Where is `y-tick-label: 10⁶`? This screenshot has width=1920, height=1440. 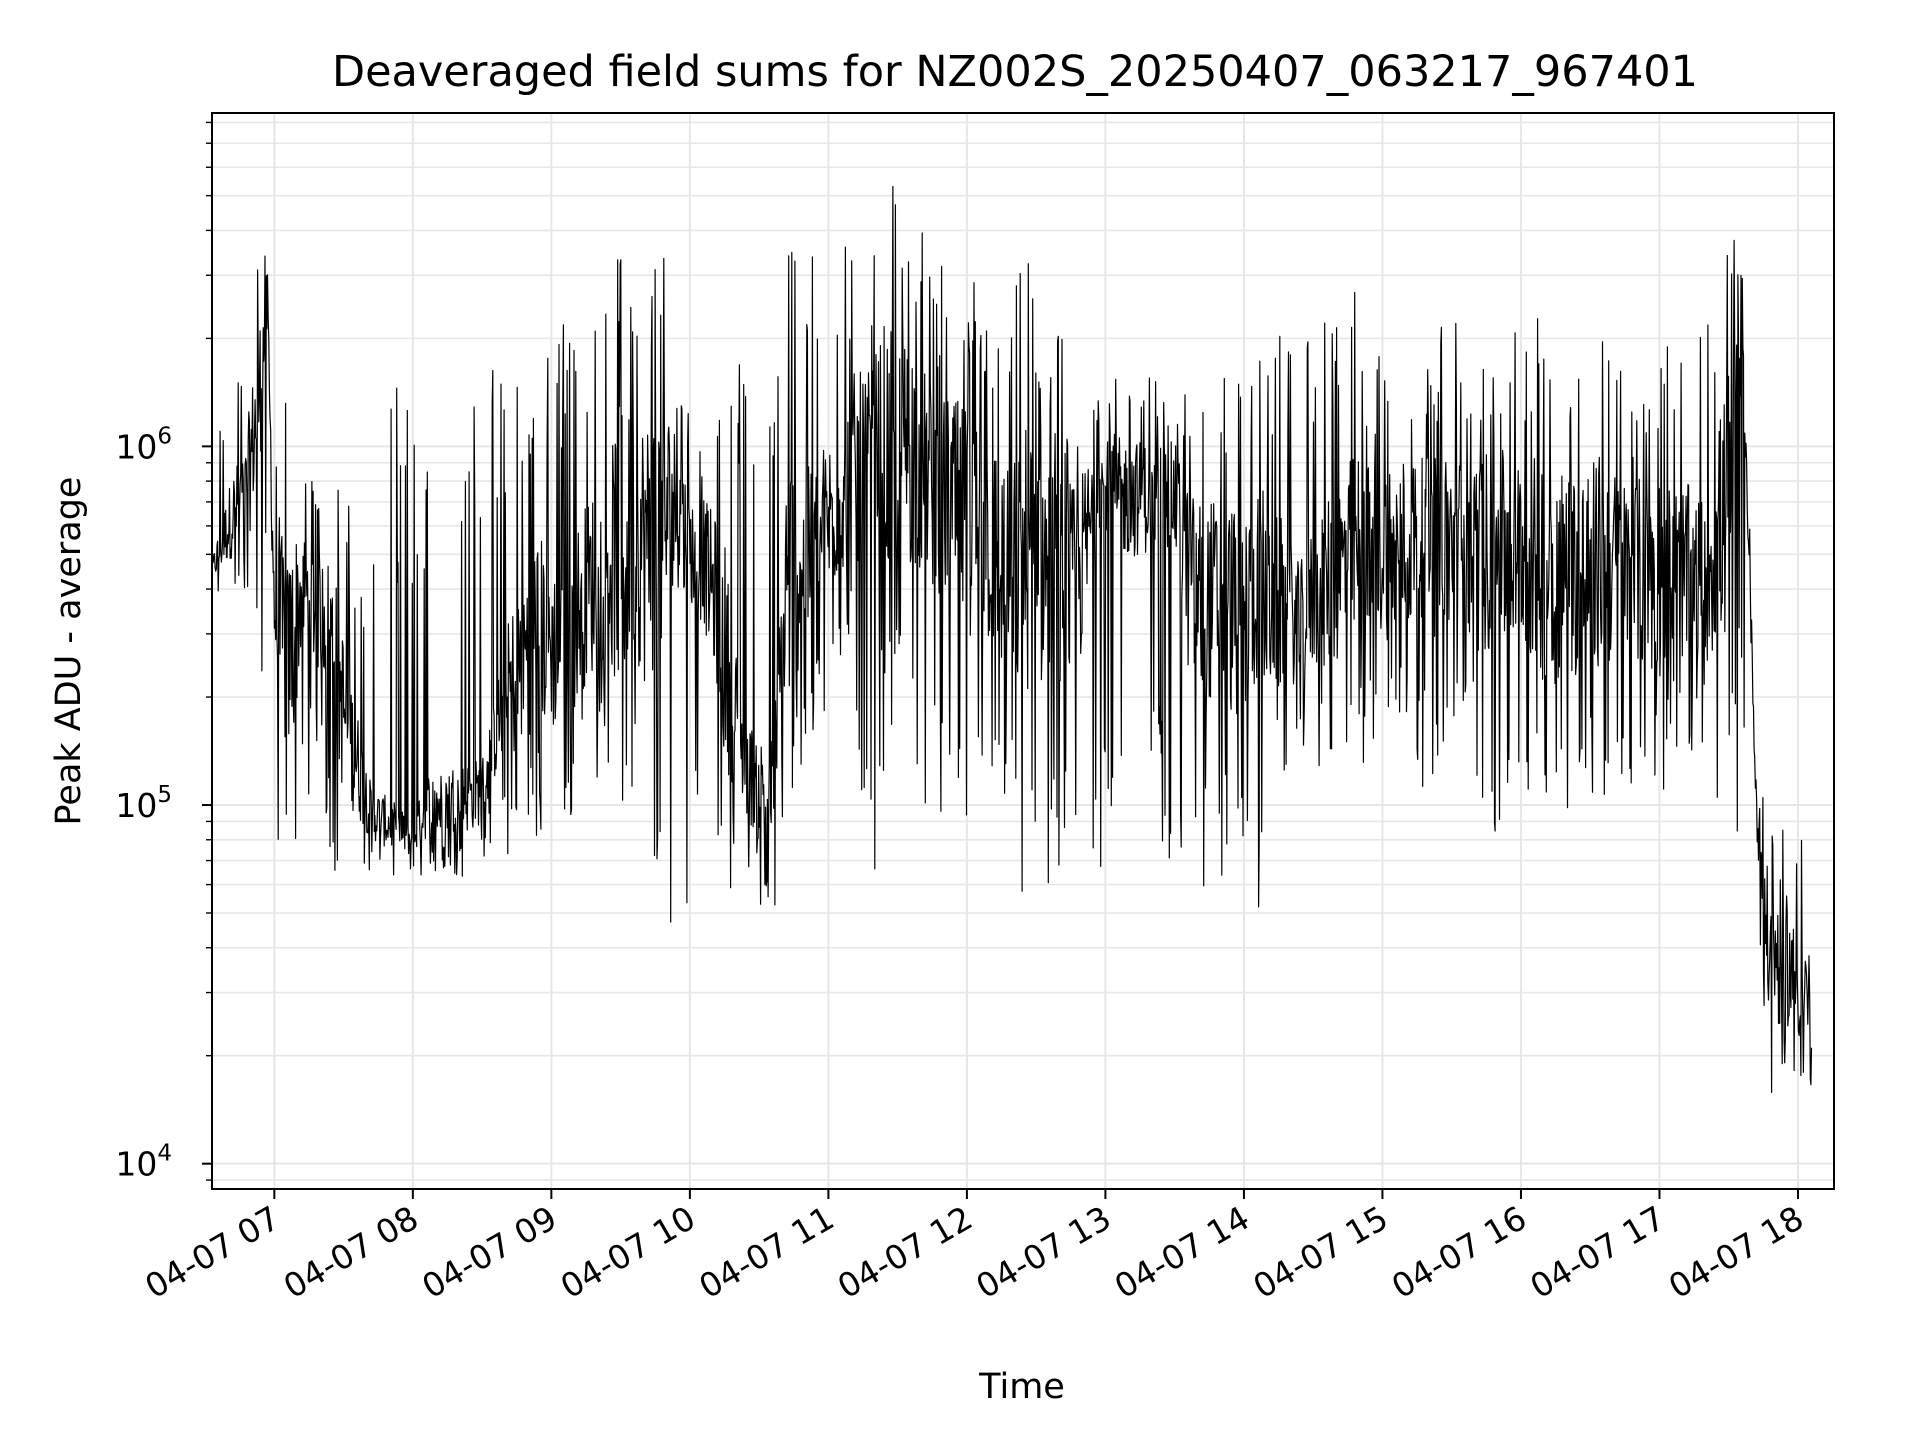
y-tick-label: 10⁶ is located at coordinates (143, 444).